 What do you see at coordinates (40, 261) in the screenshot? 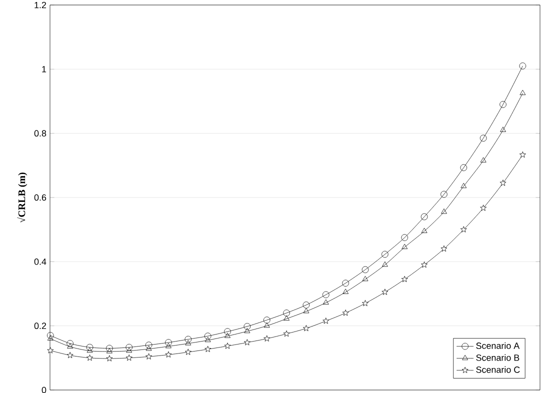
I see `y-tick-label: 0.4` at bounding box center [40, 261].